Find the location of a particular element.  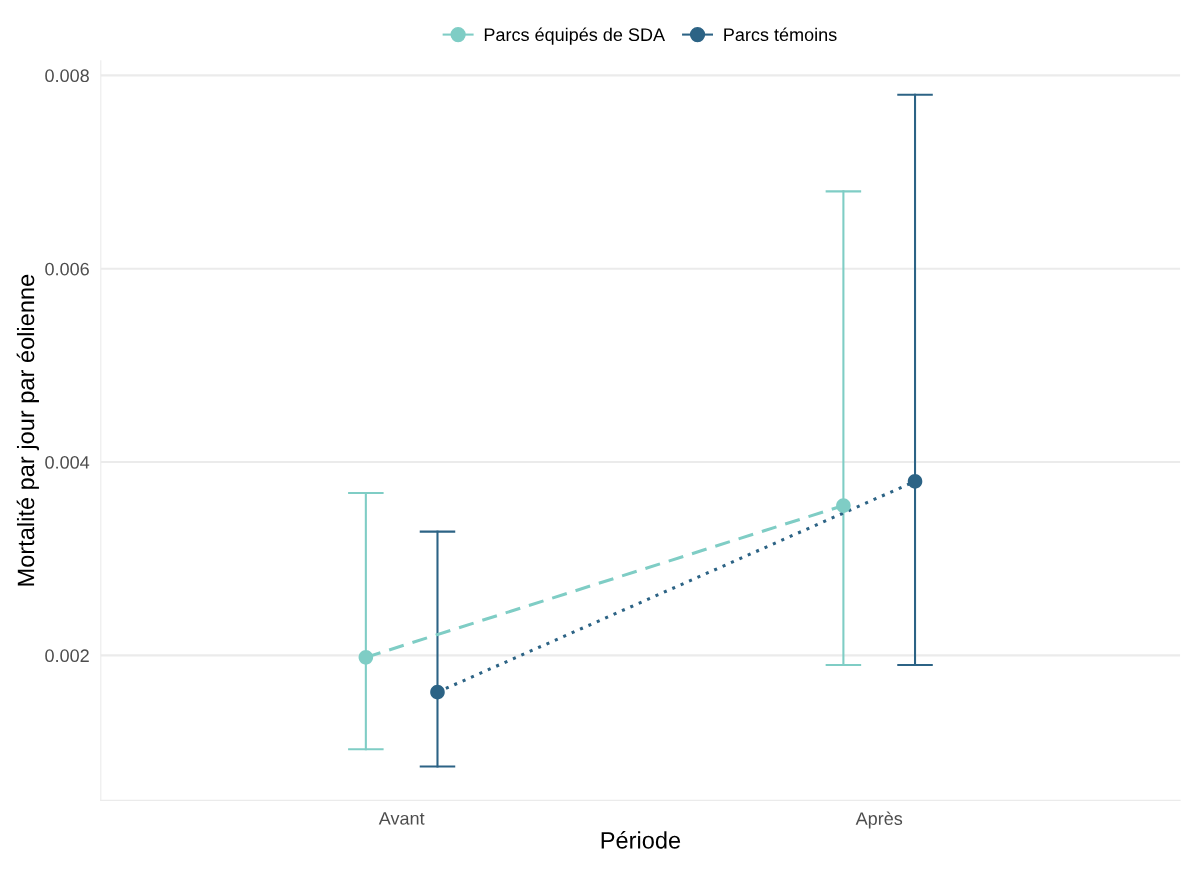

x-tick-label: Après is located at coordinates (879, 820).